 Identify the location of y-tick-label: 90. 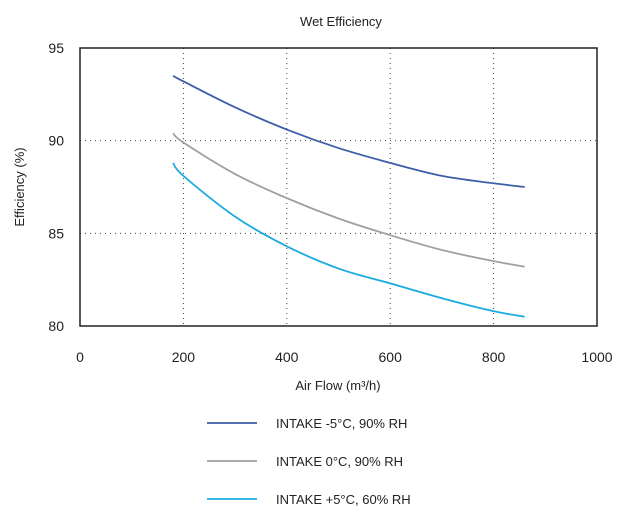
(56, 141).